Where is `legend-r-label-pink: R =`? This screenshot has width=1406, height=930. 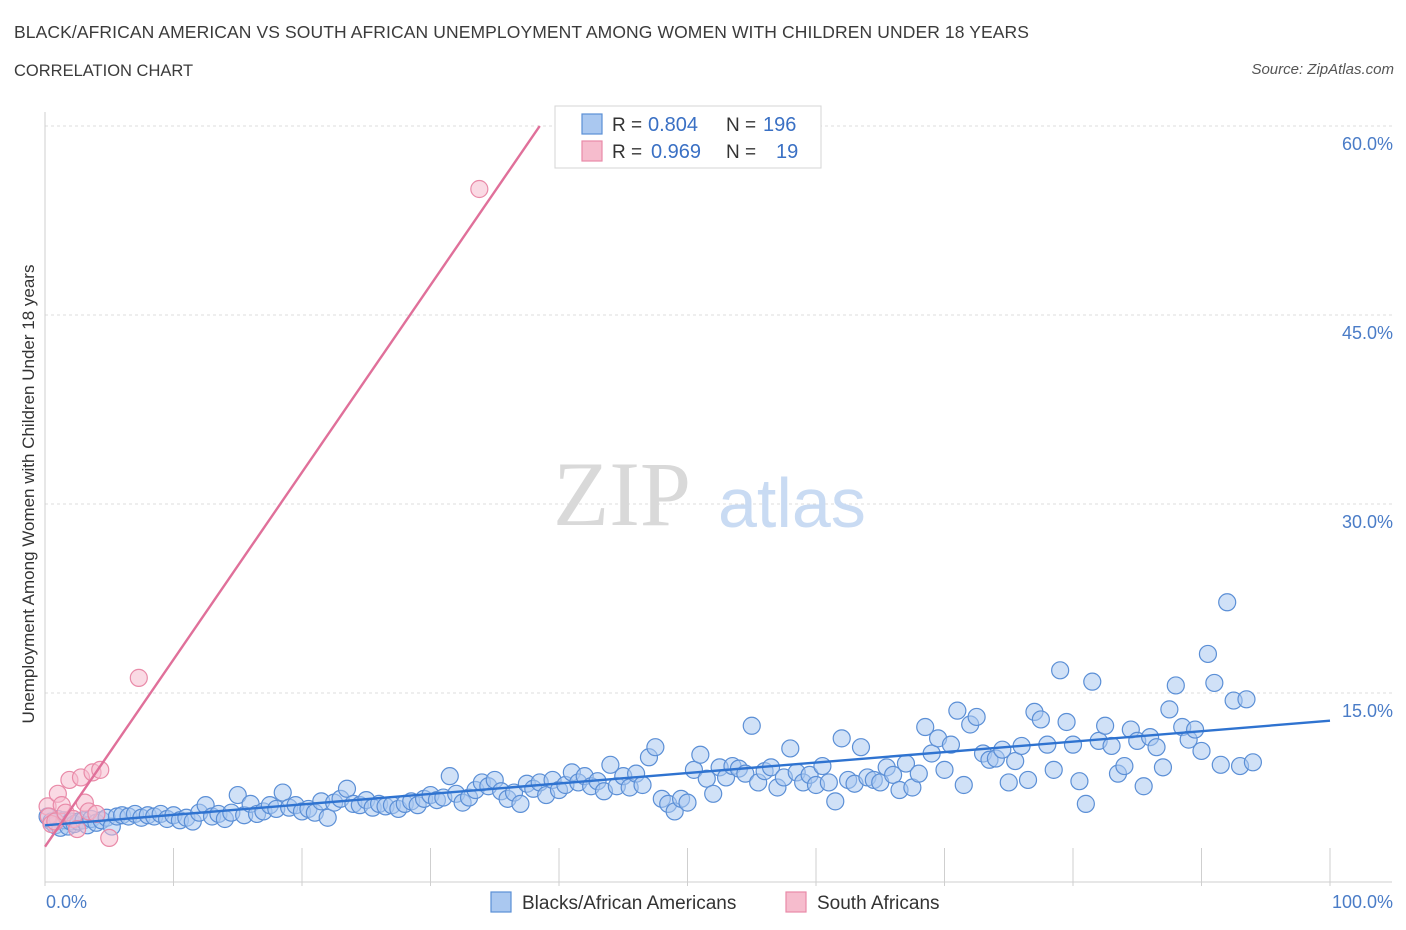 legend-r-label-pink: R = is located at coordinates (627, 152).